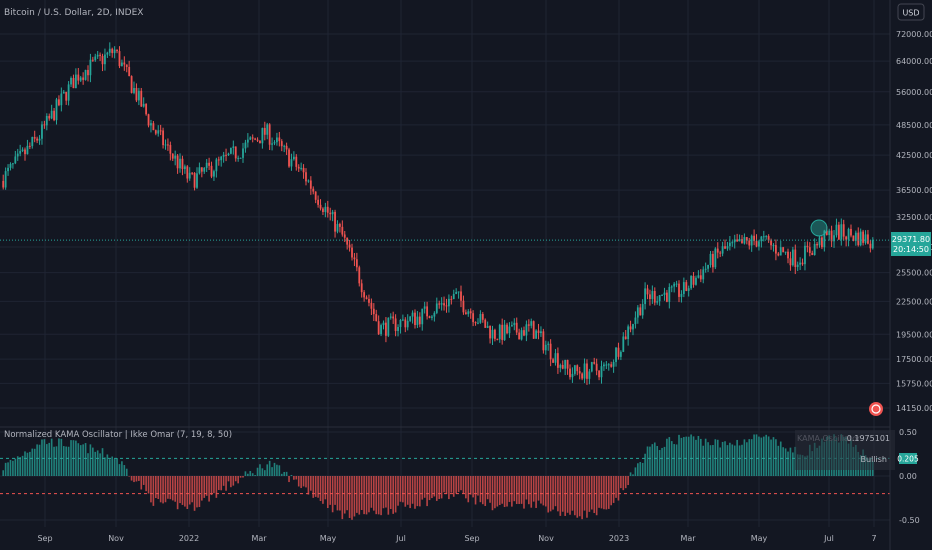 This screenshot has height=550, width=932. What do you see at coordinates (911, 12) in the screenshot?
I see `currency-button: USD` at bounding box center [911, 12].